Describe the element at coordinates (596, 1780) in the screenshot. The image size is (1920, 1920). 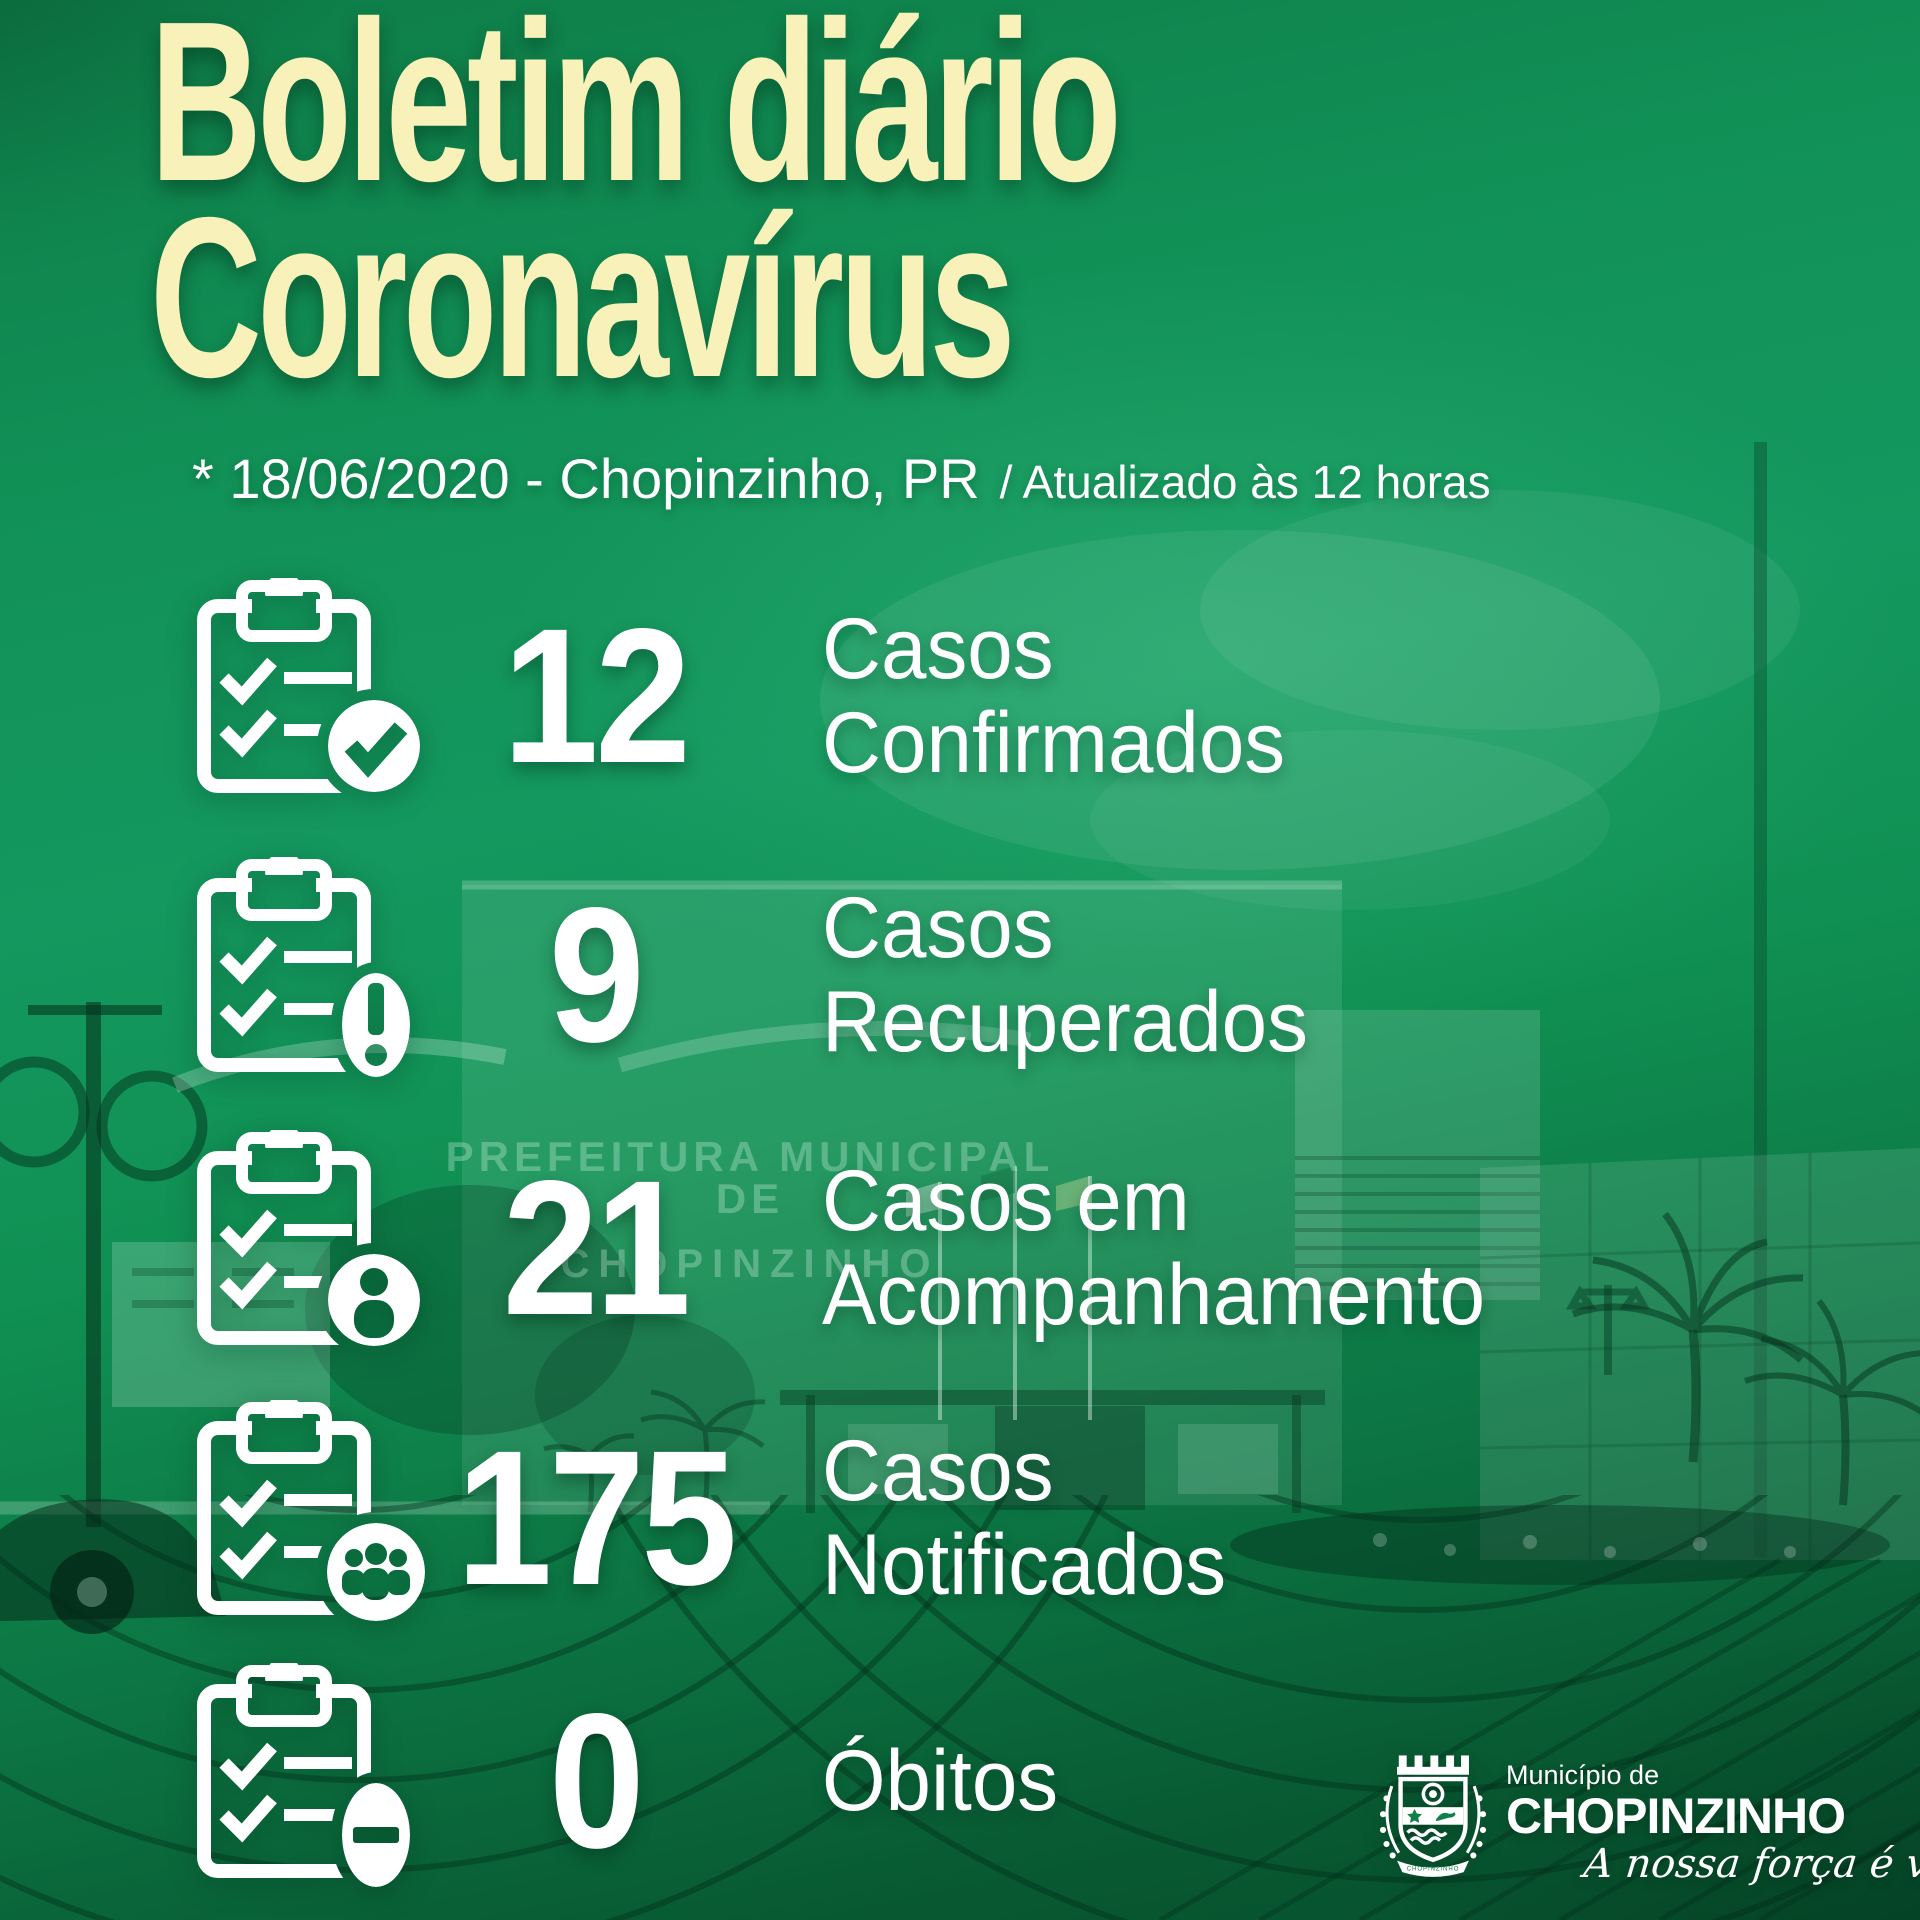
I see `stat-value-deaths: 0` at that location.